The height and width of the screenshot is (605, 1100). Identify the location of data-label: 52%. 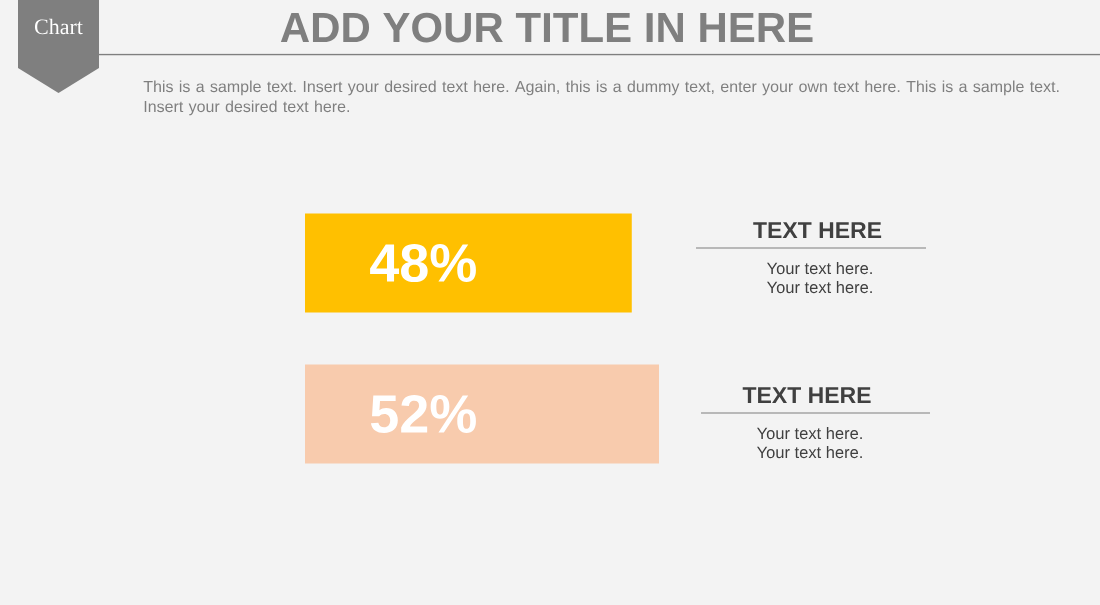
(423, 414).